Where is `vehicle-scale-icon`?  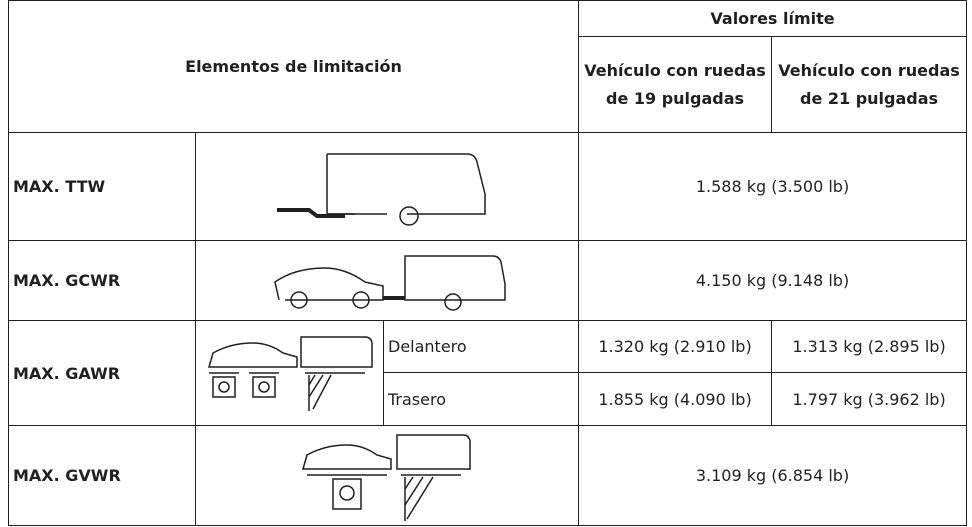
vehicle-scale-icon is located at coordinates (386, 477).